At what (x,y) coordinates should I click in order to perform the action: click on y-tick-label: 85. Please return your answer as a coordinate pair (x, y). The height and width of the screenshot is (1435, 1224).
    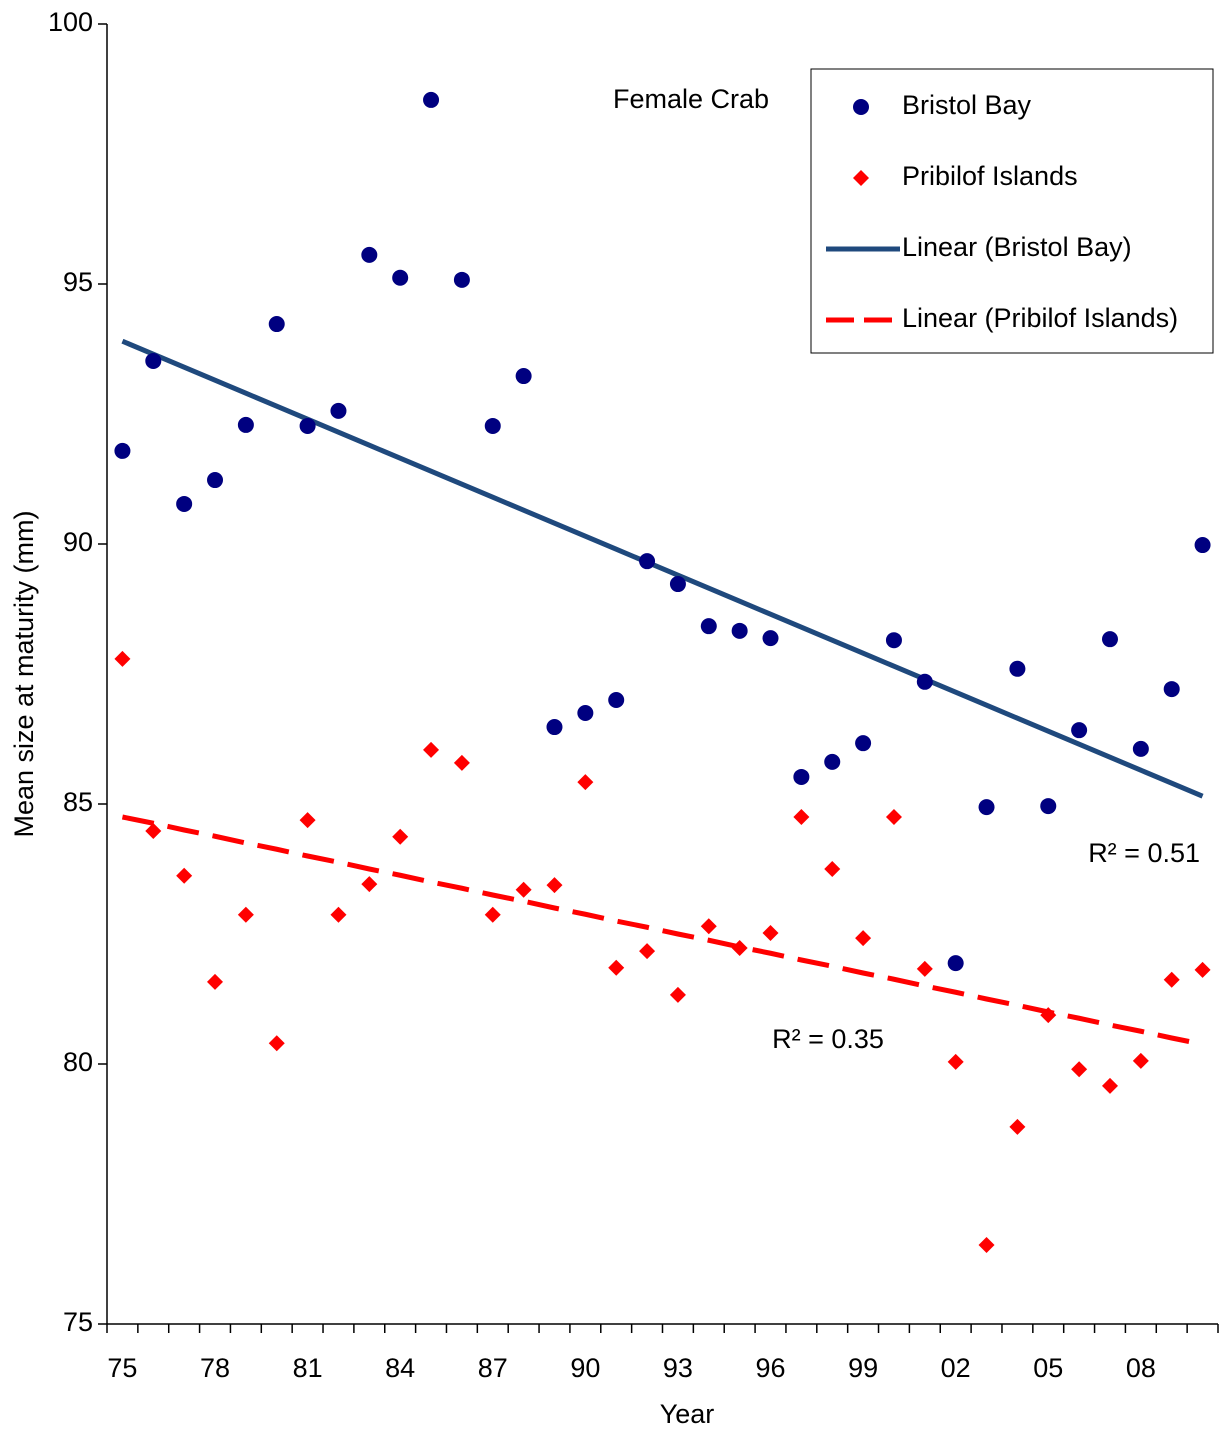
    Looking at the image, I should click on (78, 802).